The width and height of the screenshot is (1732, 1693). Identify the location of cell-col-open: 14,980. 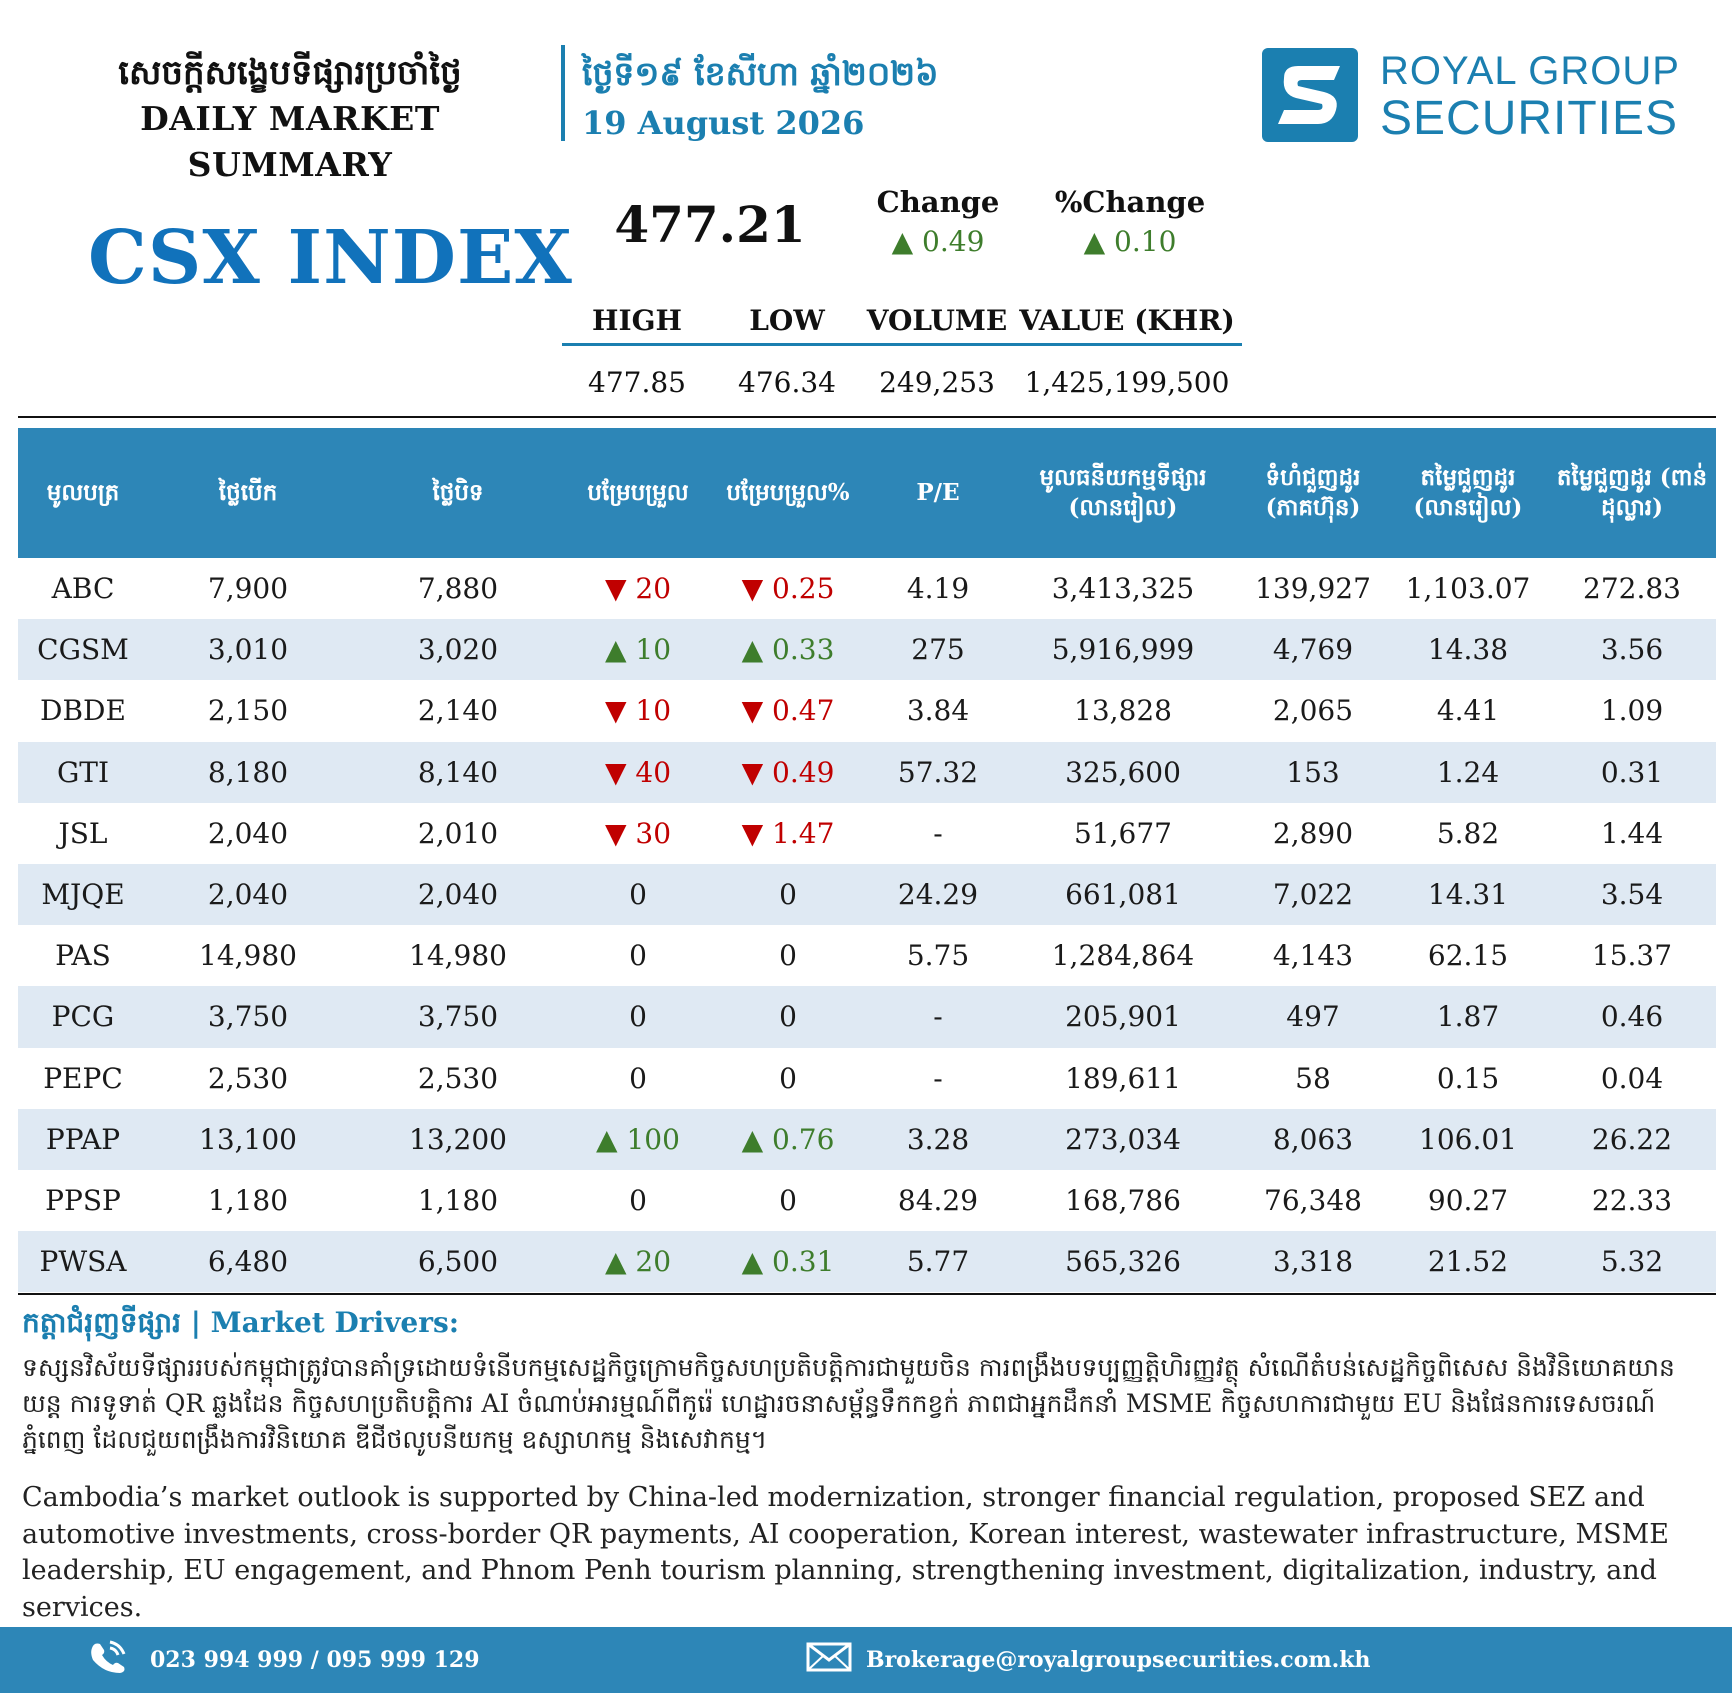
(248, 956).